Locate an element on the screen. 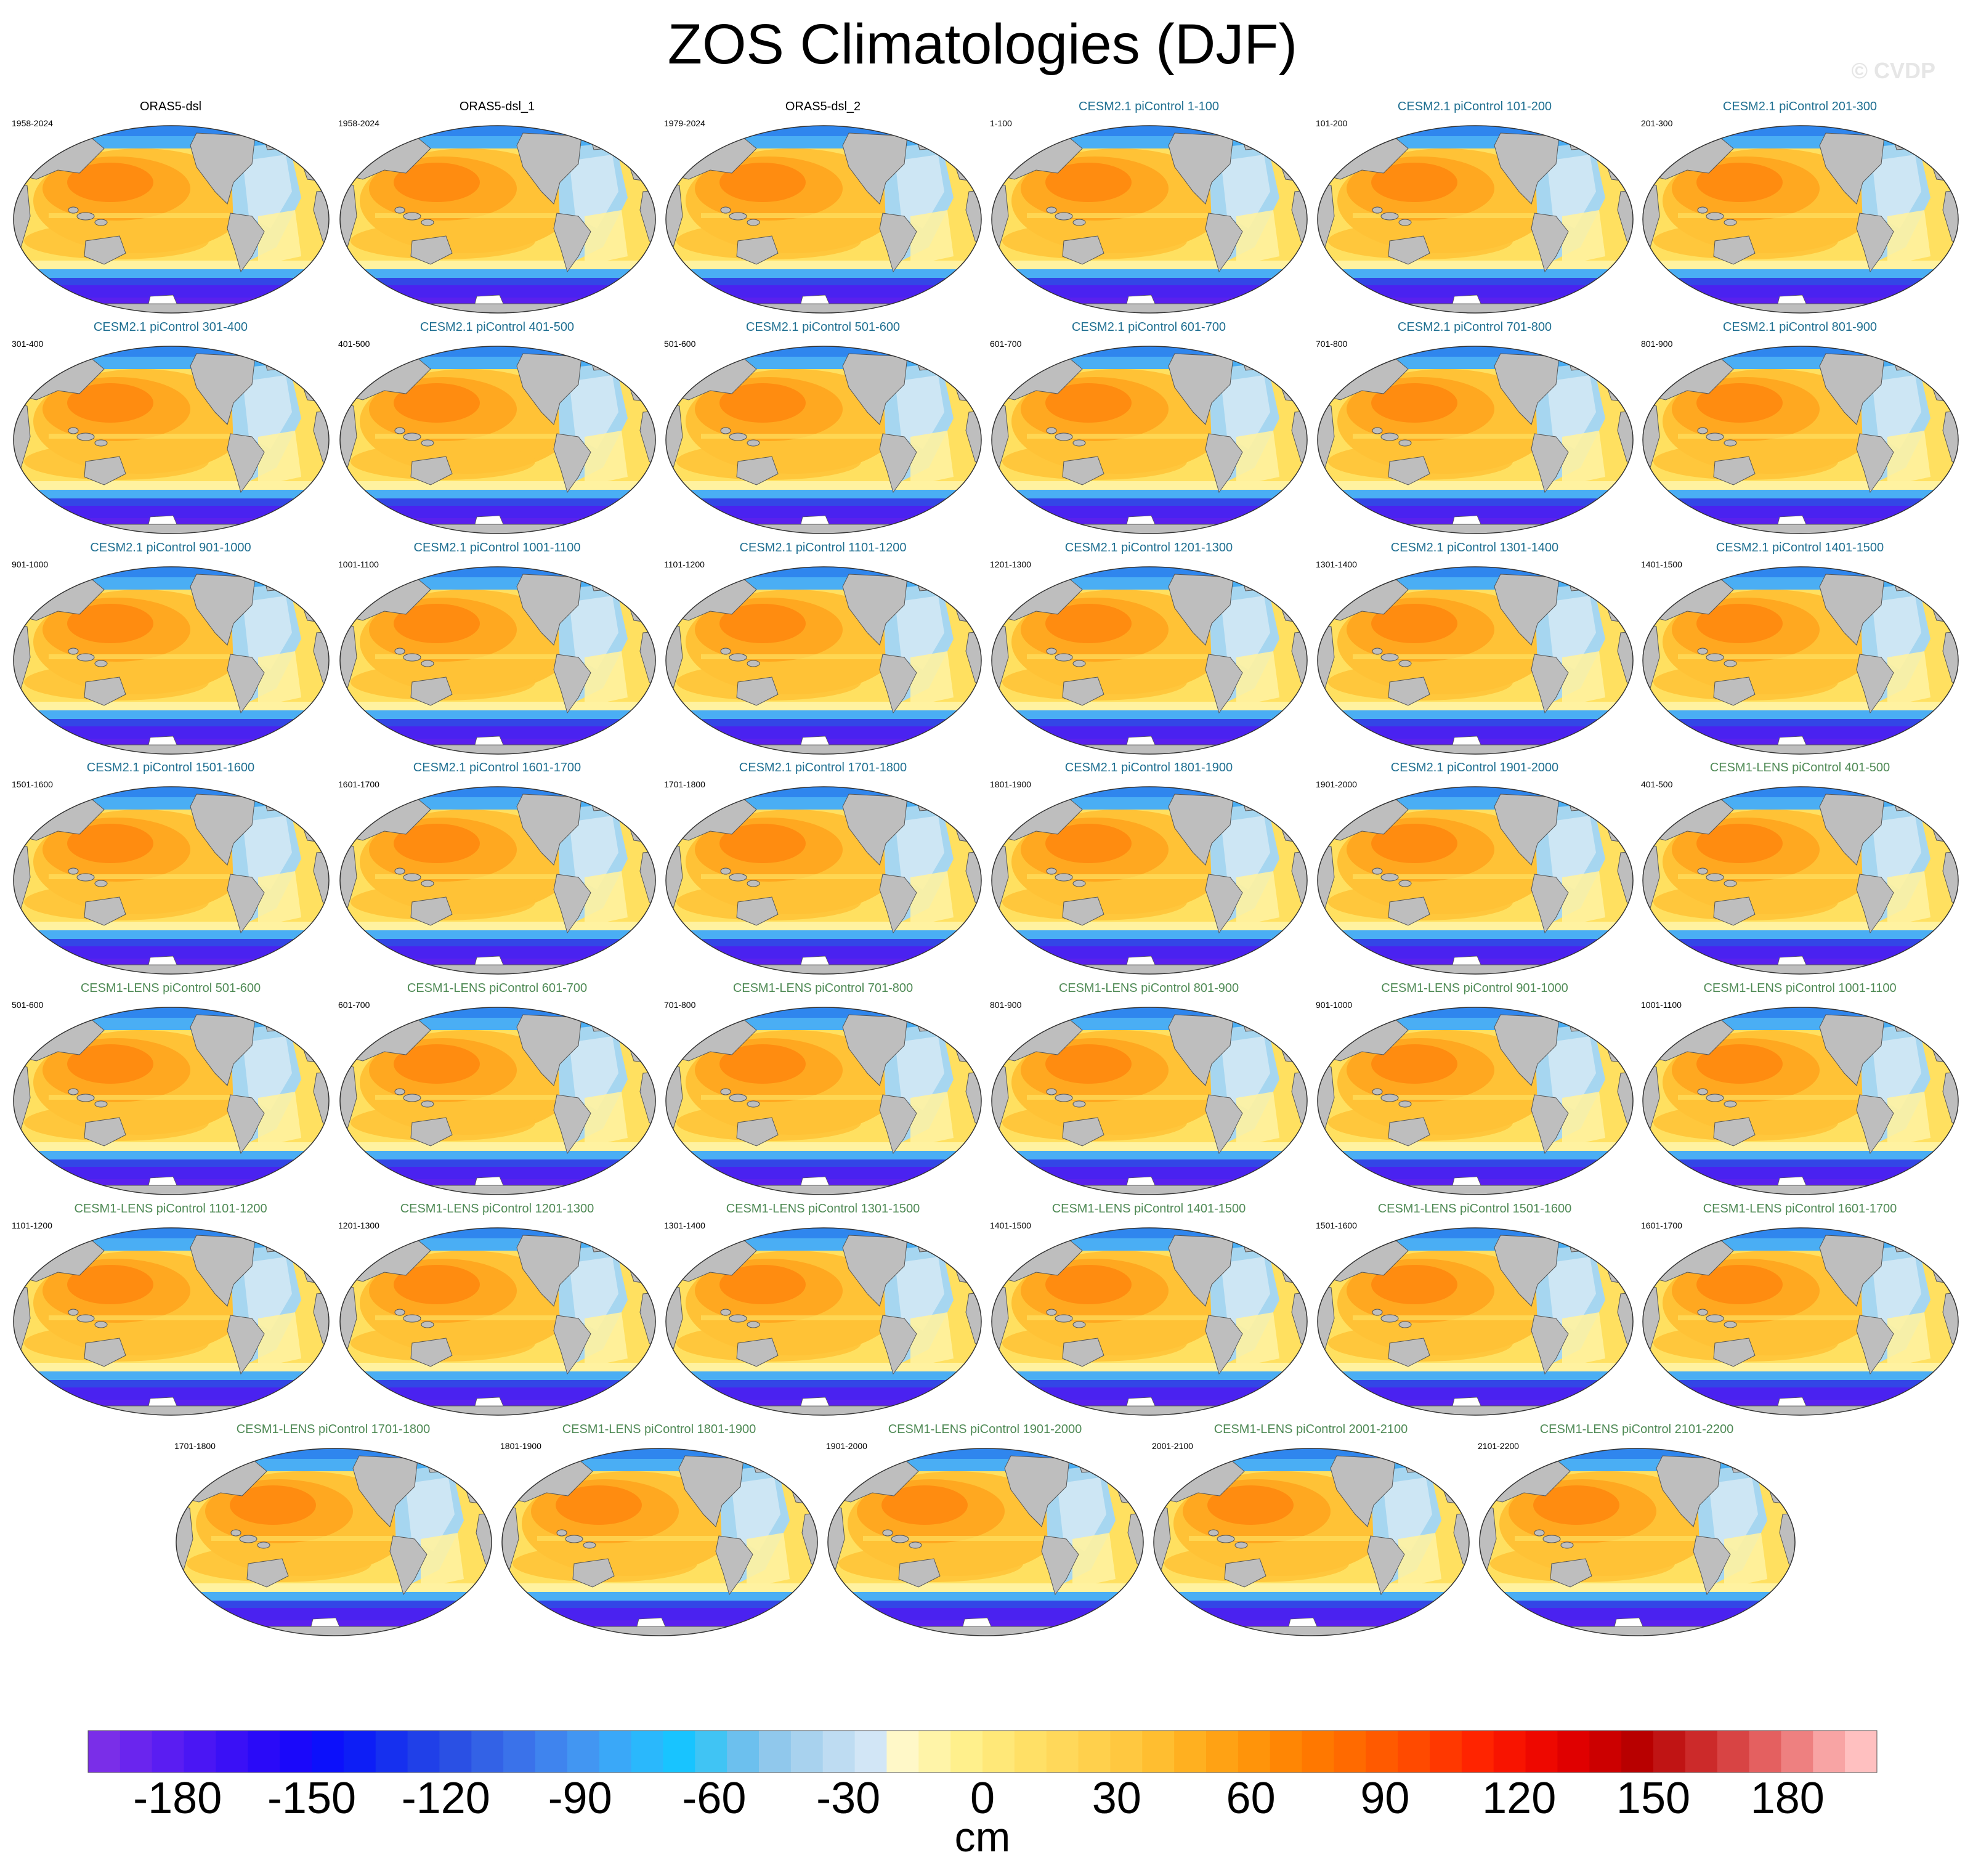  map-panel: CESM2.1 piControl 1501-1600 1501-1600 is located at coordinates (171, 868).